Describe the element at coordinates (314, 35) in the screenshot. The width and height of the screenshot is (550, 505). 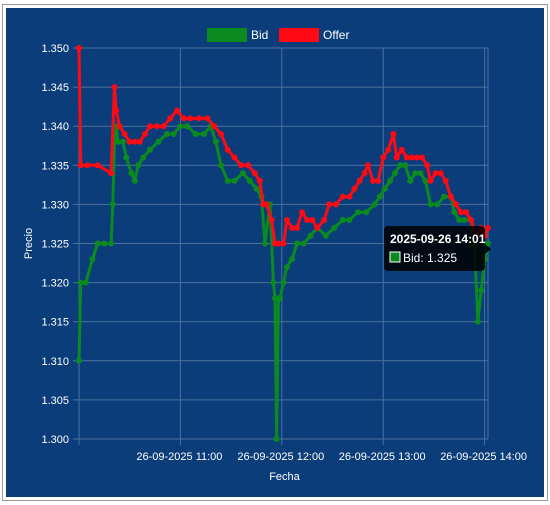
I see `legend-item-offer: Offer` at that location.